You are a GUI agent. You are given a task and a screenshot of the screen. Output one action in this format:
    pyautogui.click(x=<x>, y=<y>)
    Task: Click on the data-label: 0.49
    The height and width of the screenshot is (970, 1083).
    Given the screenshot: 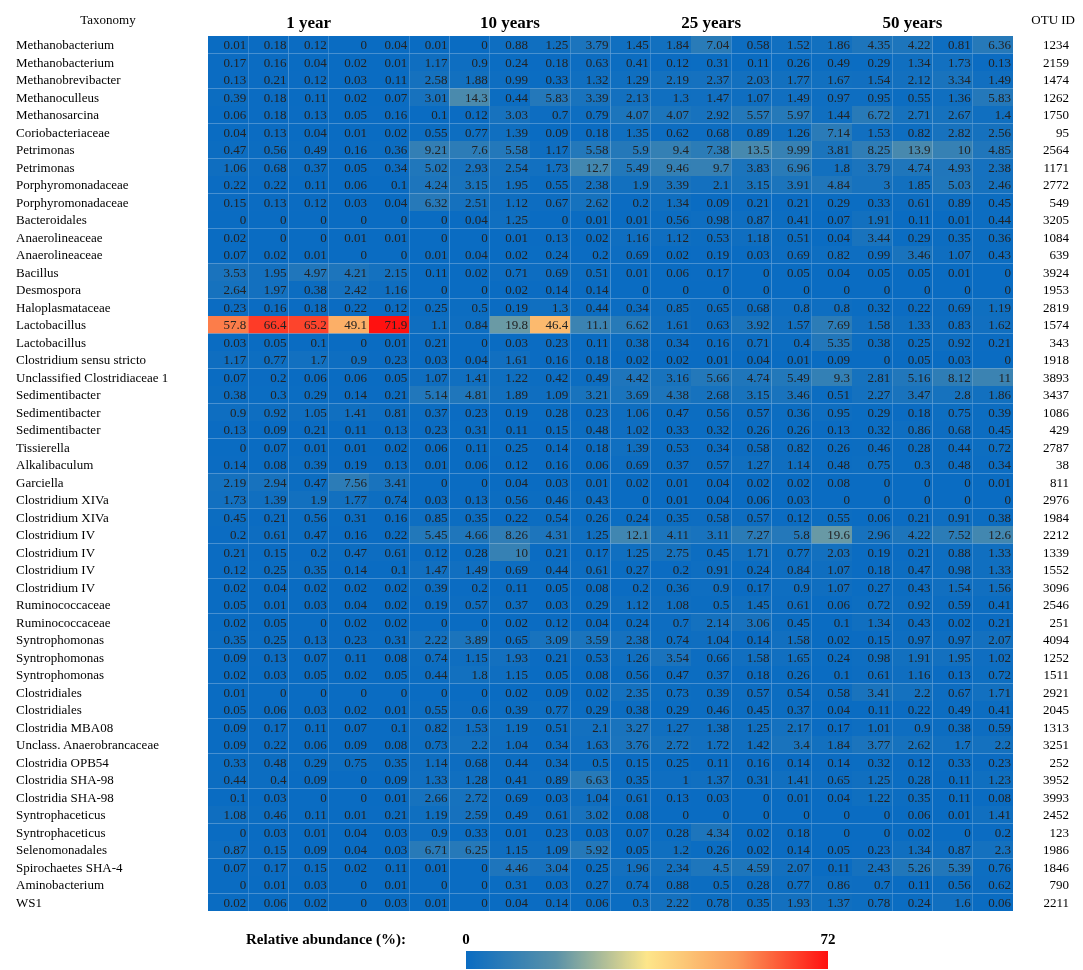 What is the action you would take?
    pyautogui.click(x=315, y=150)
    